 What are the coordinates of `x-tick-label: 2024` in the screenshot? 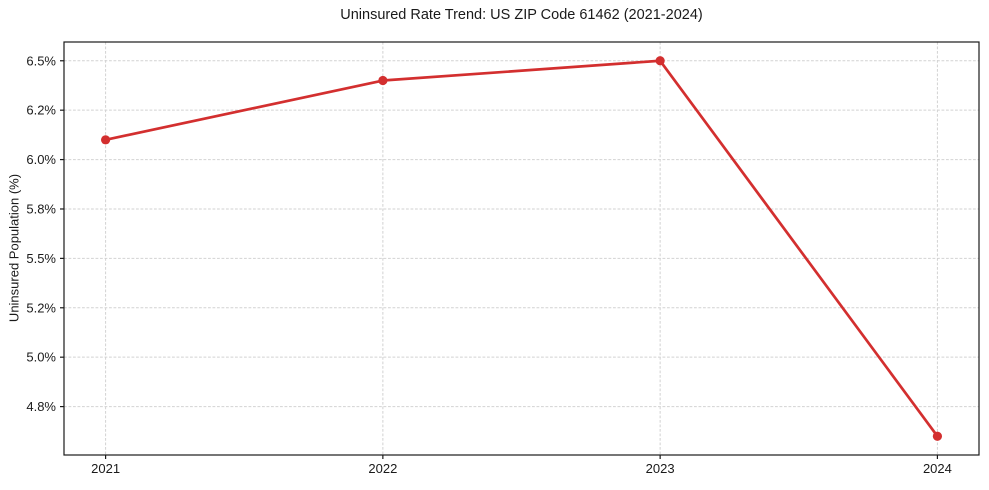 It's located at (937, 468).